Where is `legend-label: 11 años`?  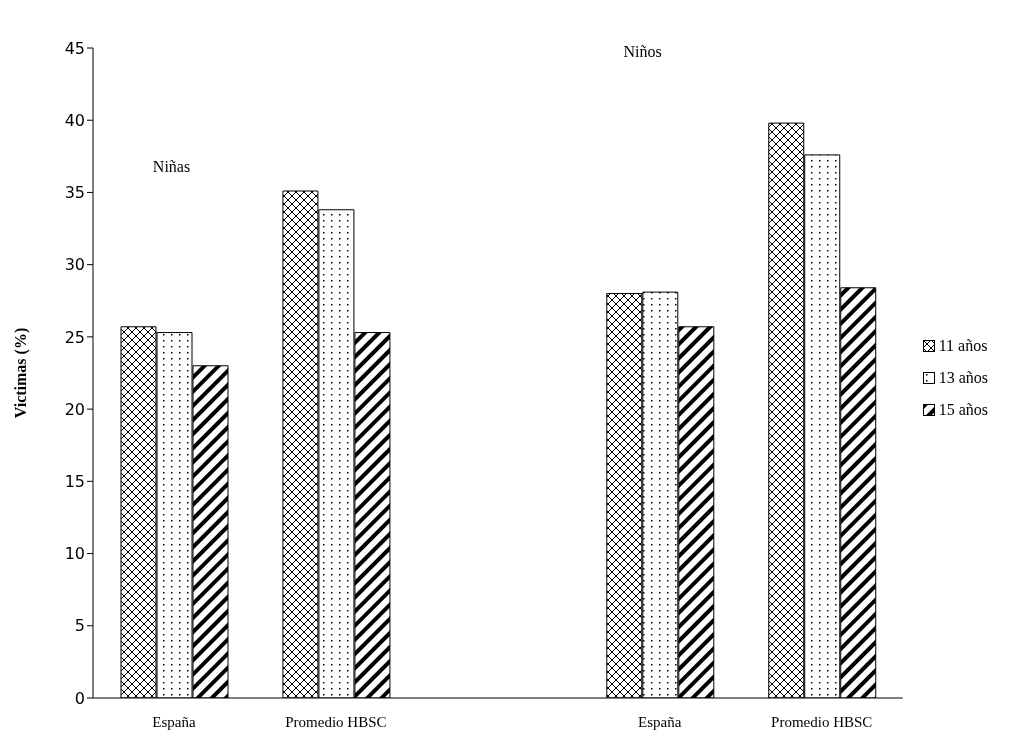 legend-label: 11 años is located at coordinates (963, 346).